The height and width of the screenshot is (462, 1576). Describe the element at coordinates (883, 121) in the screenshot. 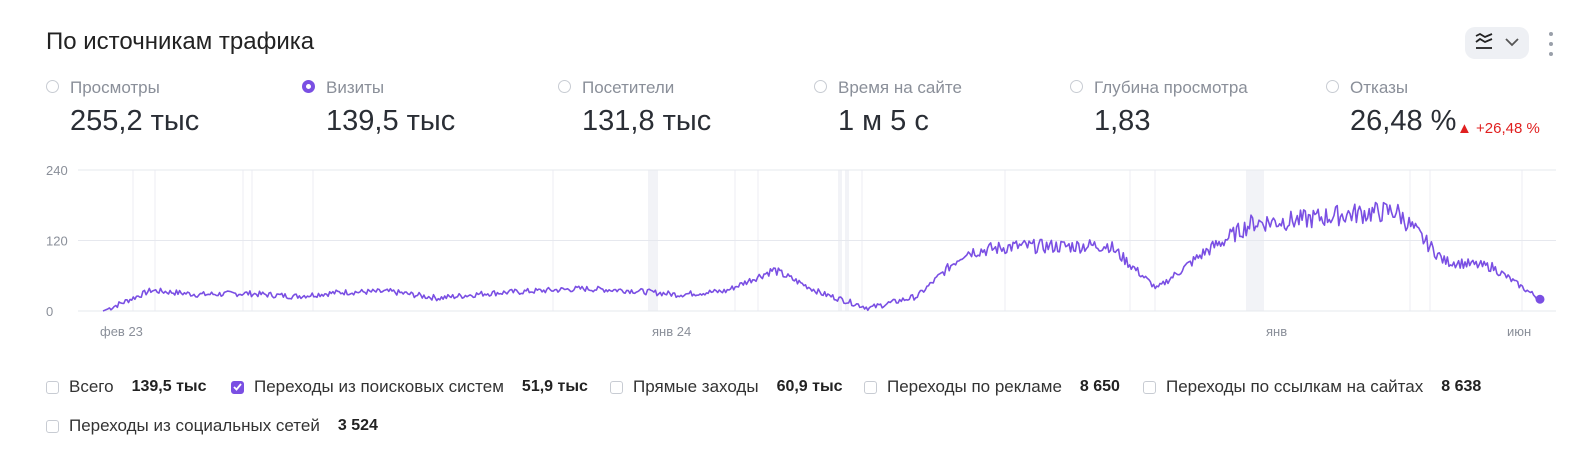

I see `metric-value: 1 м 5 с` at that location.